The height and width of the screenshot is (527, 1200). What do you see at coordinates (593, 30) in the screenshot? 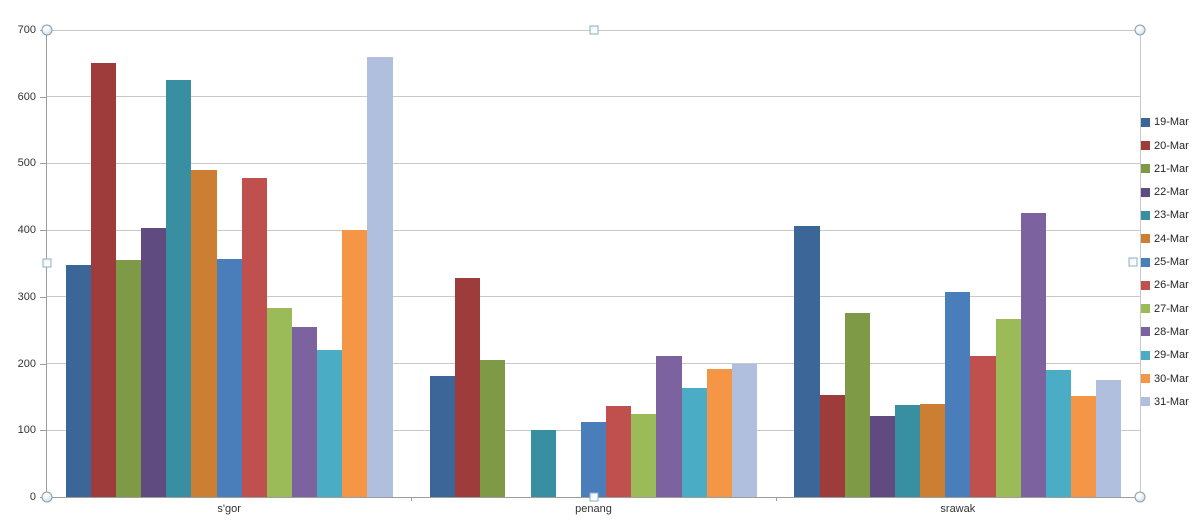
I see `resize-handle-top-center` at bounding box center [593, 30].